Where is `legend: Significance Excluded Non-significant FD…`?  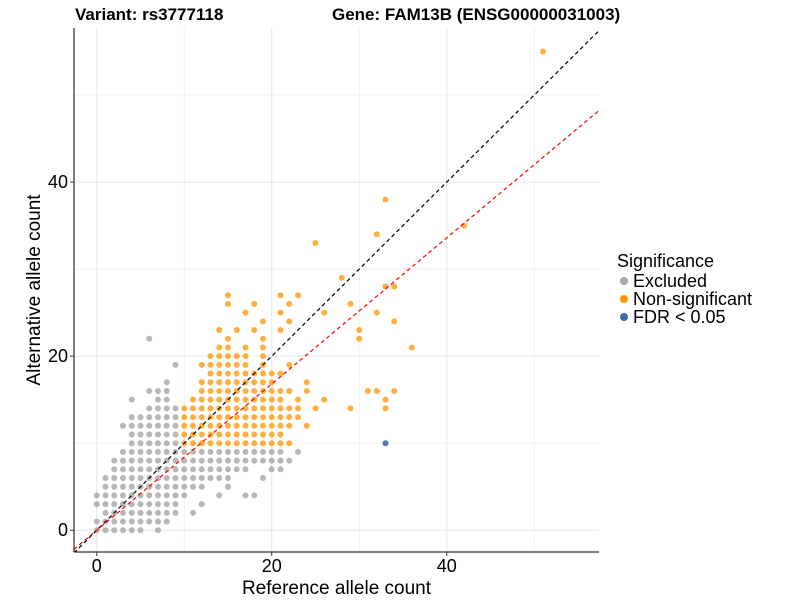 legend: Significance Excluded Non-significant FD… is located at coordinates (684, 289).